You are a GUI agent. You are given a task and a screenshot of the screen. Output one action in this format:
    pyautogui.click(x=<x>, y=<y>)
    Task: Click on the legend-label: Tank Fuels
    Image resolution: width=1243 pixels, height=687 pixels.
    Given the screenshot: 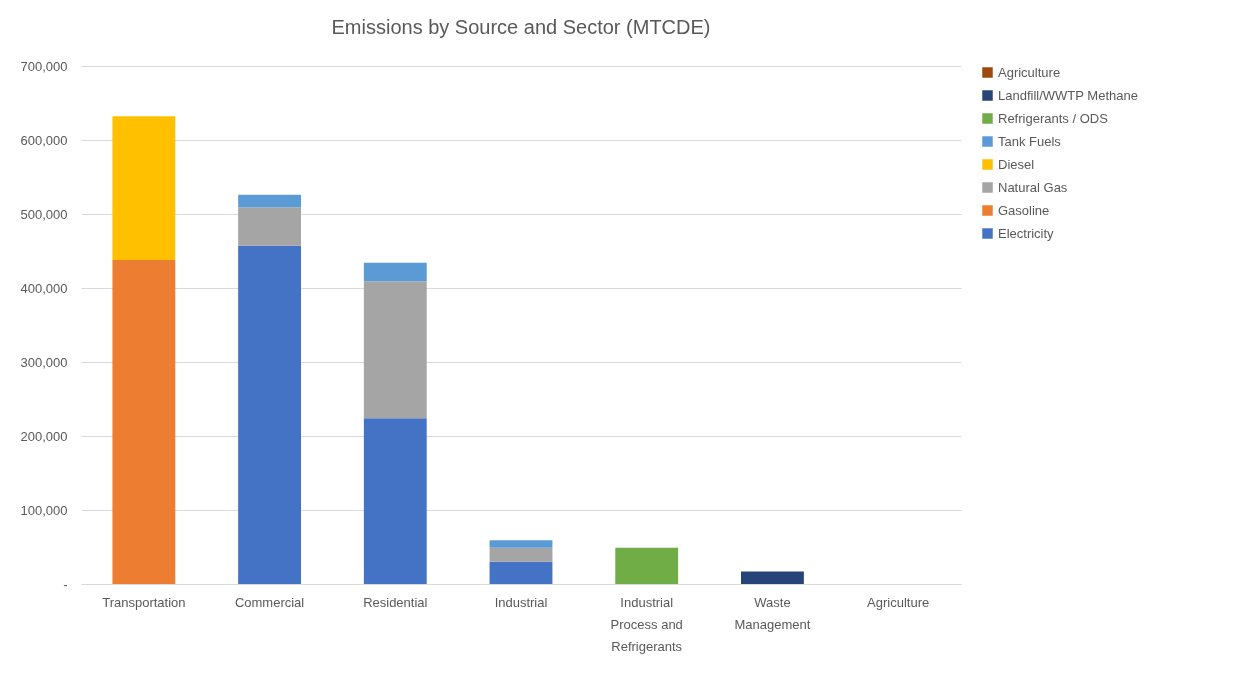 What is the action you would take?
    pyautogui.click(x=1030, y=141)
    